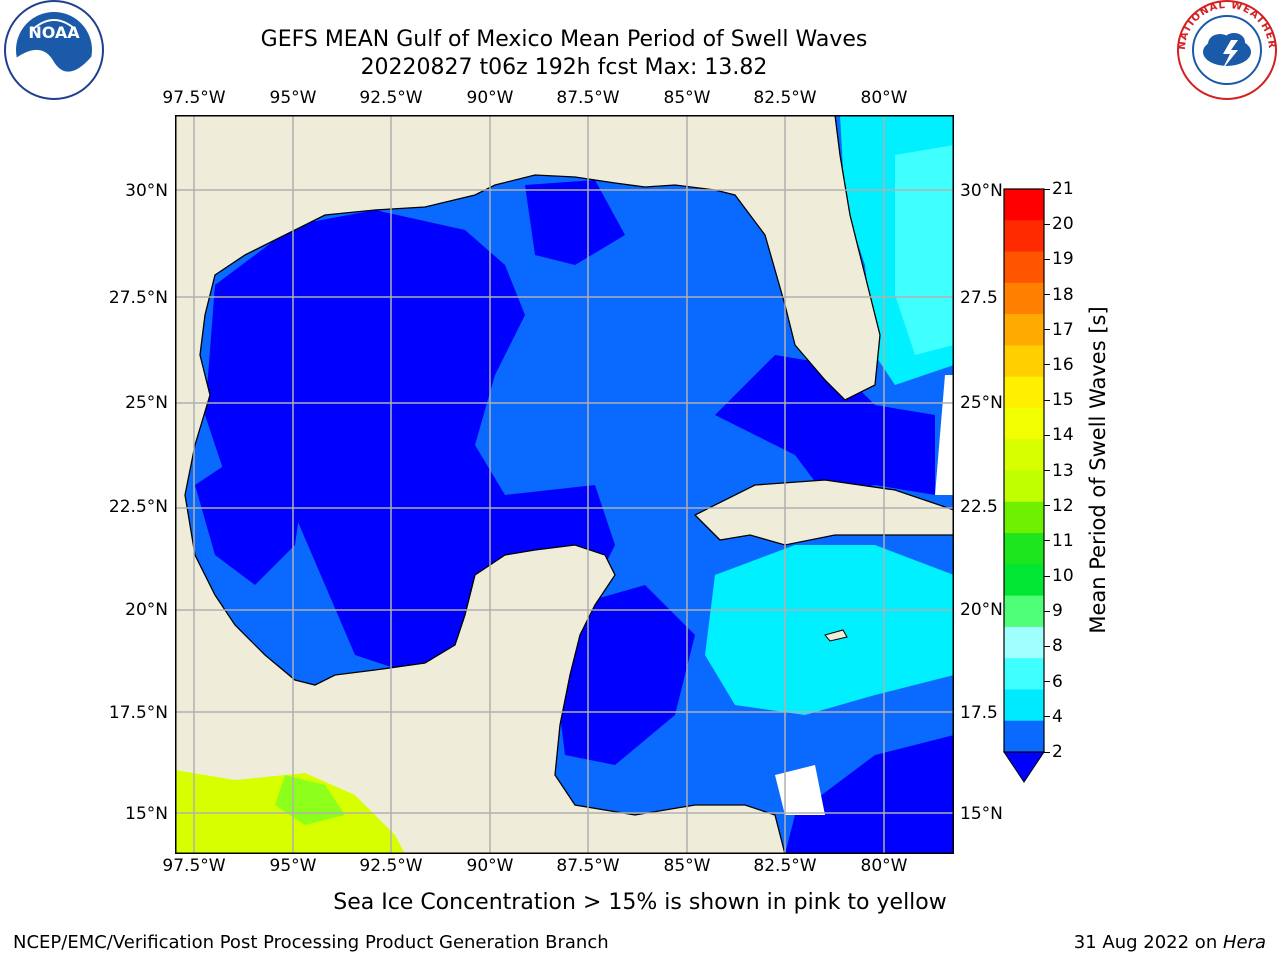 This screenshot has width=1280, height=960. What do you see at coordinates (564, 67) in the screenshot?
I see `chart-subtitle: 20220827 t06z 192h fcst Max: 13.82` at bounding box center [564, 67].